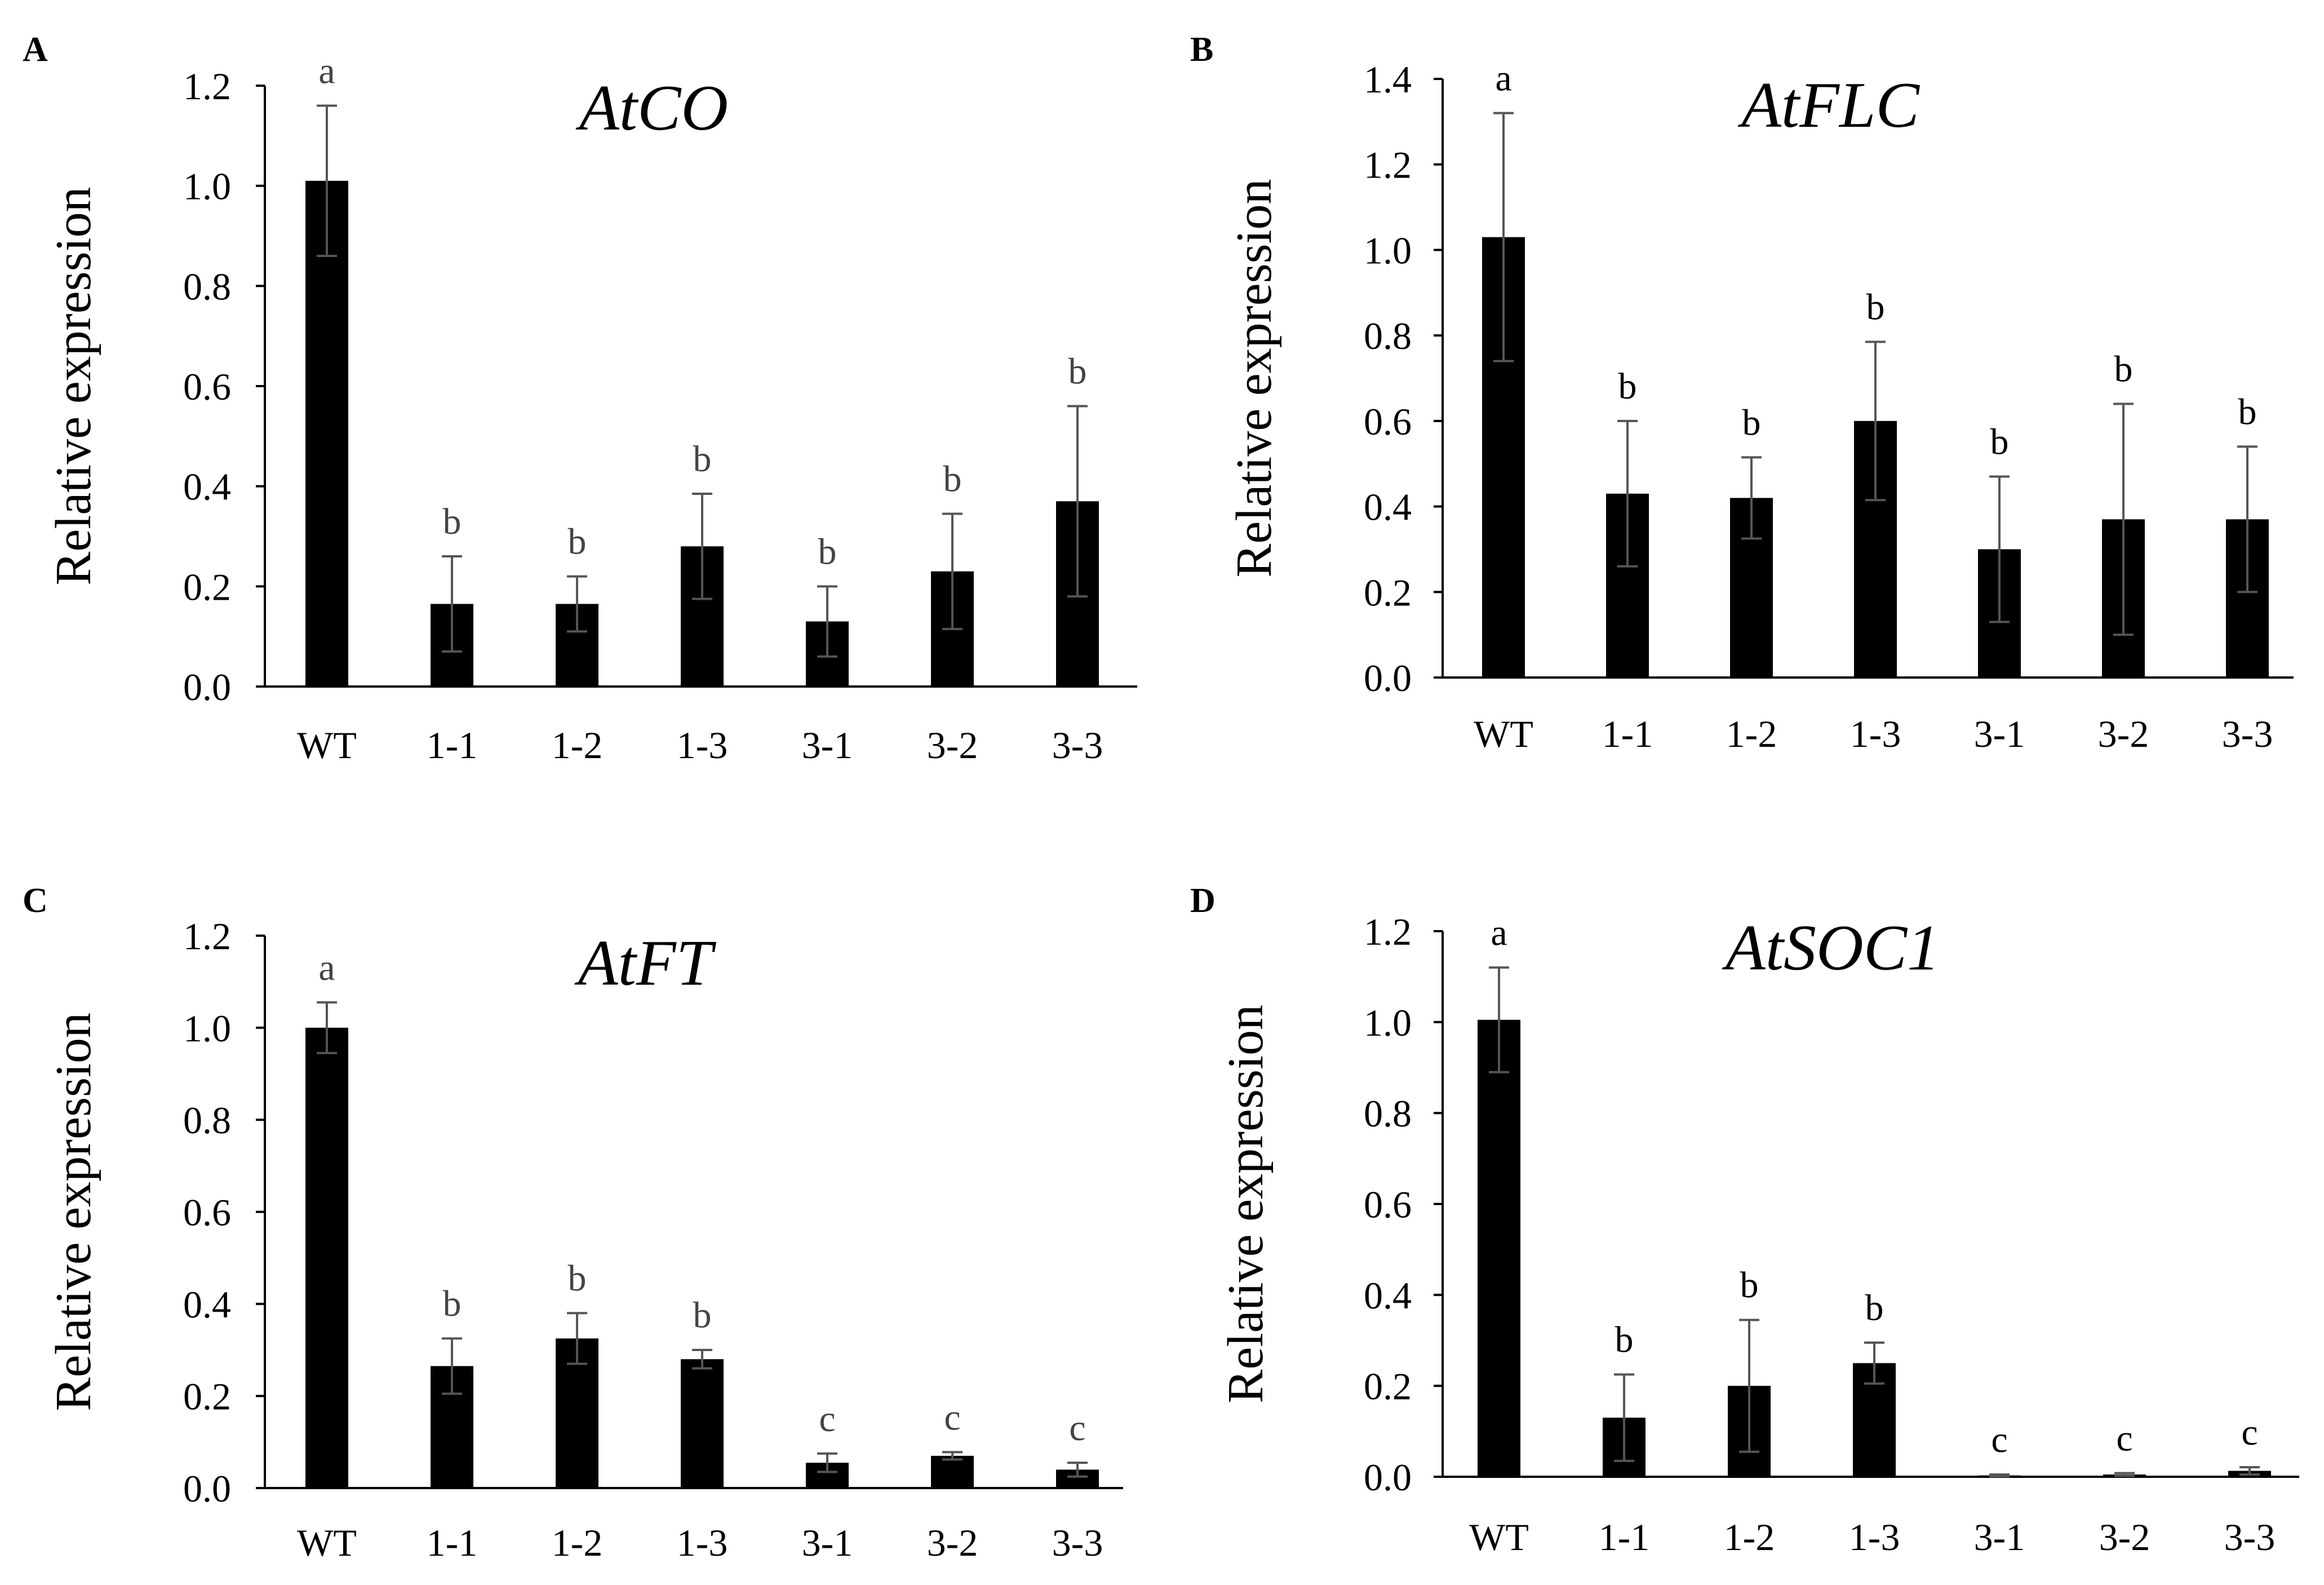 Image resolution: width=2324 pixels, height=1585 pixels. I want to click on chart-title: AtFT, so click(645, 963).